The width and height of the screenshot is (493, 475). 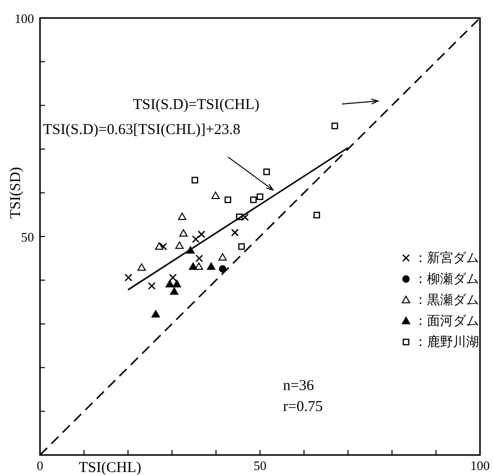 I want to click on legend-label: ：鹿野川湖, so click(x=446, y=342).